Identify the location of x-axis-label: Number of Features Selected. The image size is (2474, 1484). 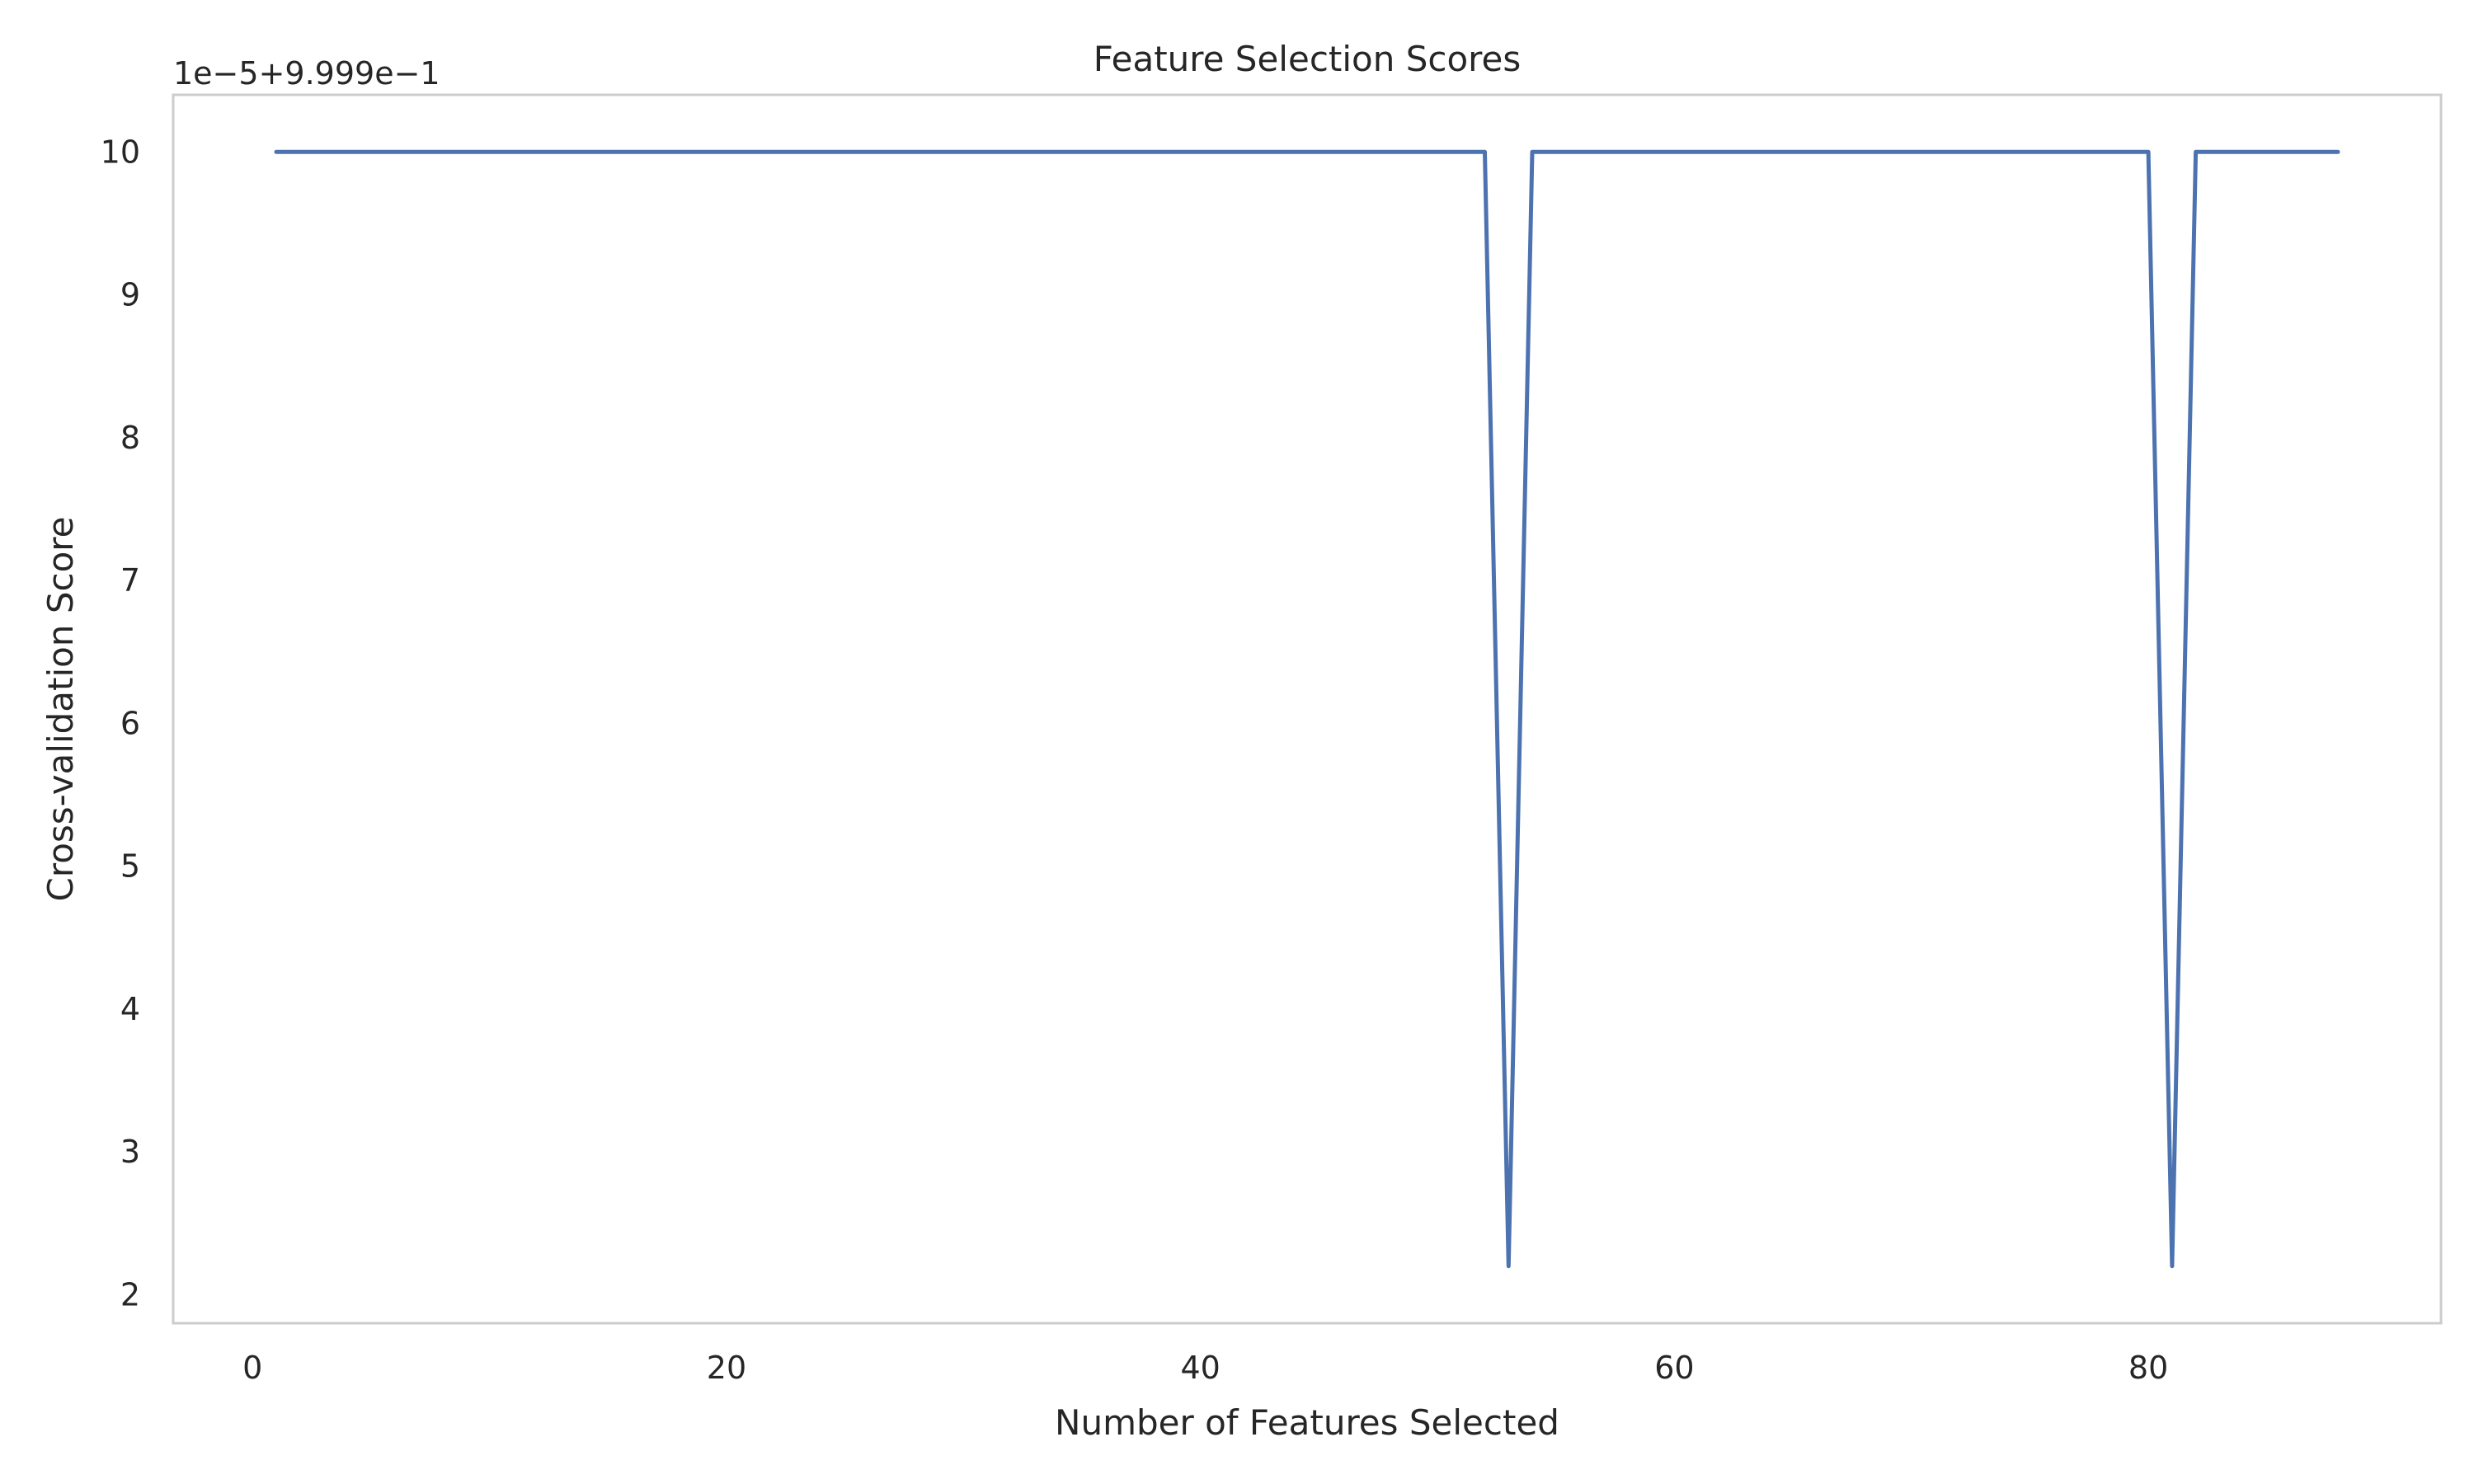
(1307, 1422).